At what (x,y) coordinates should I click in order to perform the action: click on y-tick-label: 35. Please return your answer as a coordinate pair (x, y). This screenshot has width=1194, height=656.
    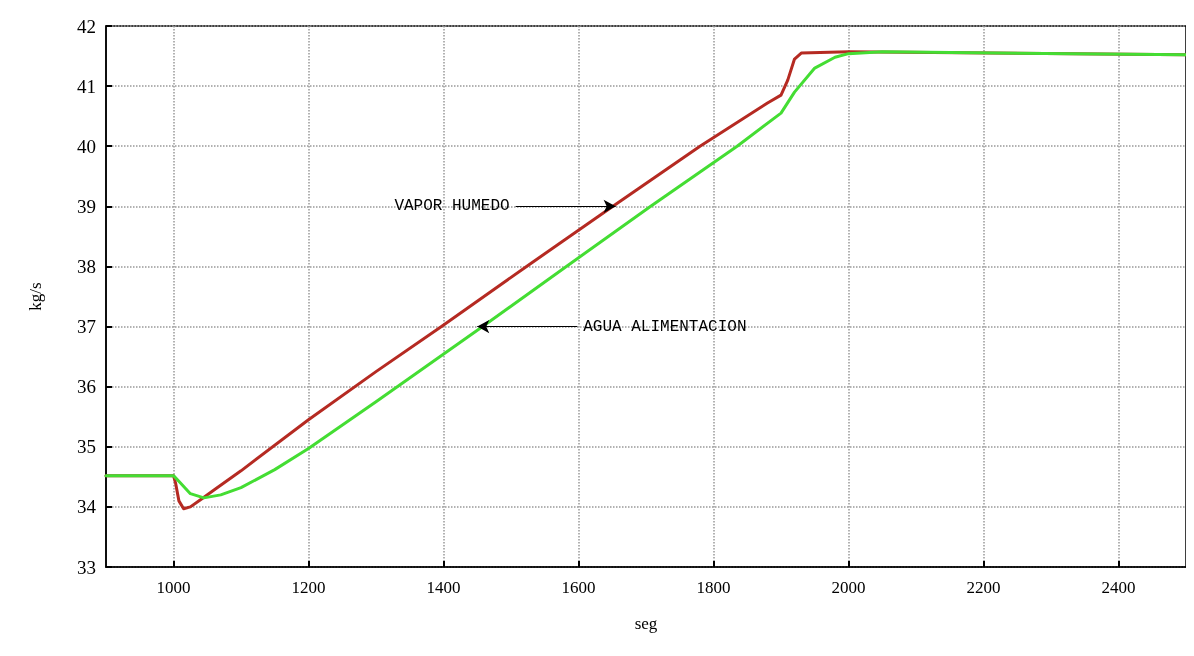
    Looking at the image, I should click on (86, 447).